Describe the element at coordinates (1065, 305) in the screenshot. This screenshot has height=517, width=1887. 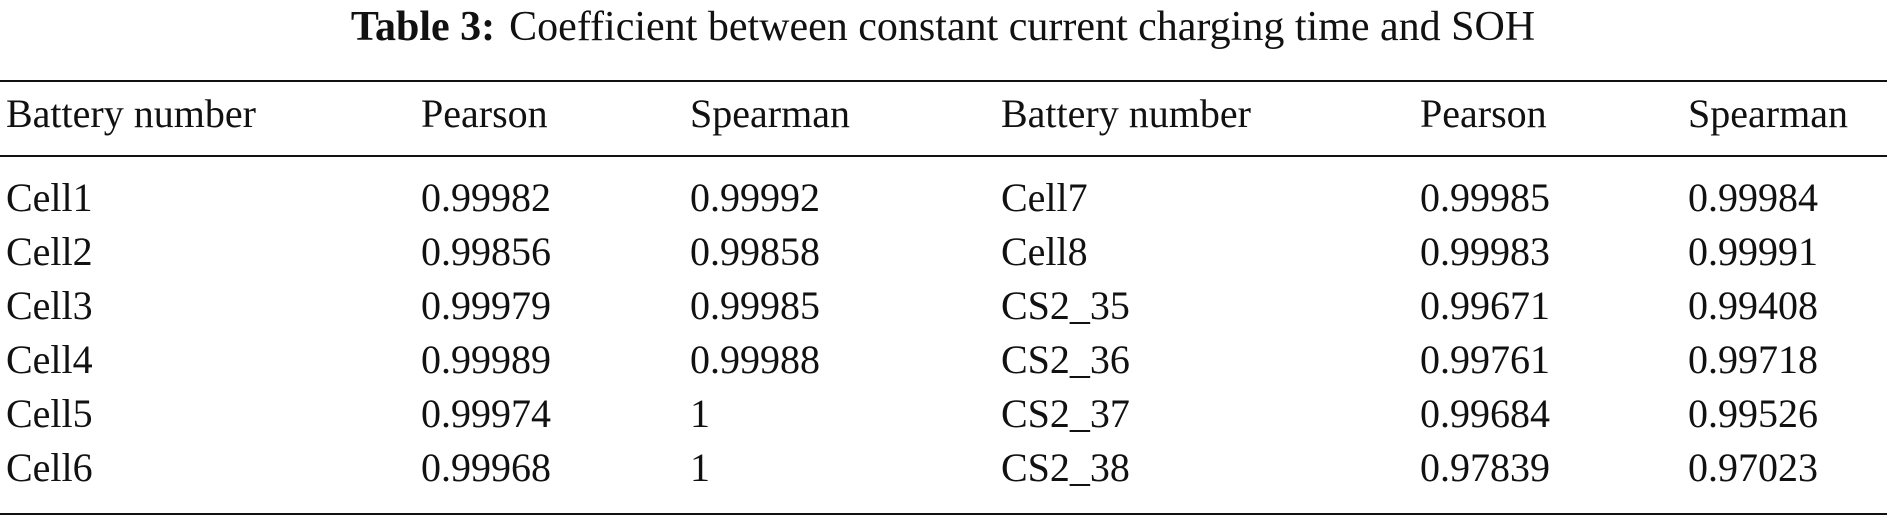
I see `table-cell: CS2_35` at that location.